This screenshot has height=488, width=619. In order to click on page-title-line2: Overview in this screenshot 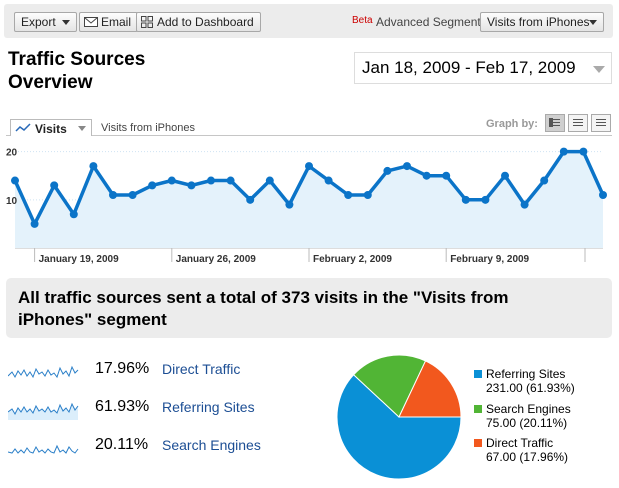, I will do `click(50, 82)`.